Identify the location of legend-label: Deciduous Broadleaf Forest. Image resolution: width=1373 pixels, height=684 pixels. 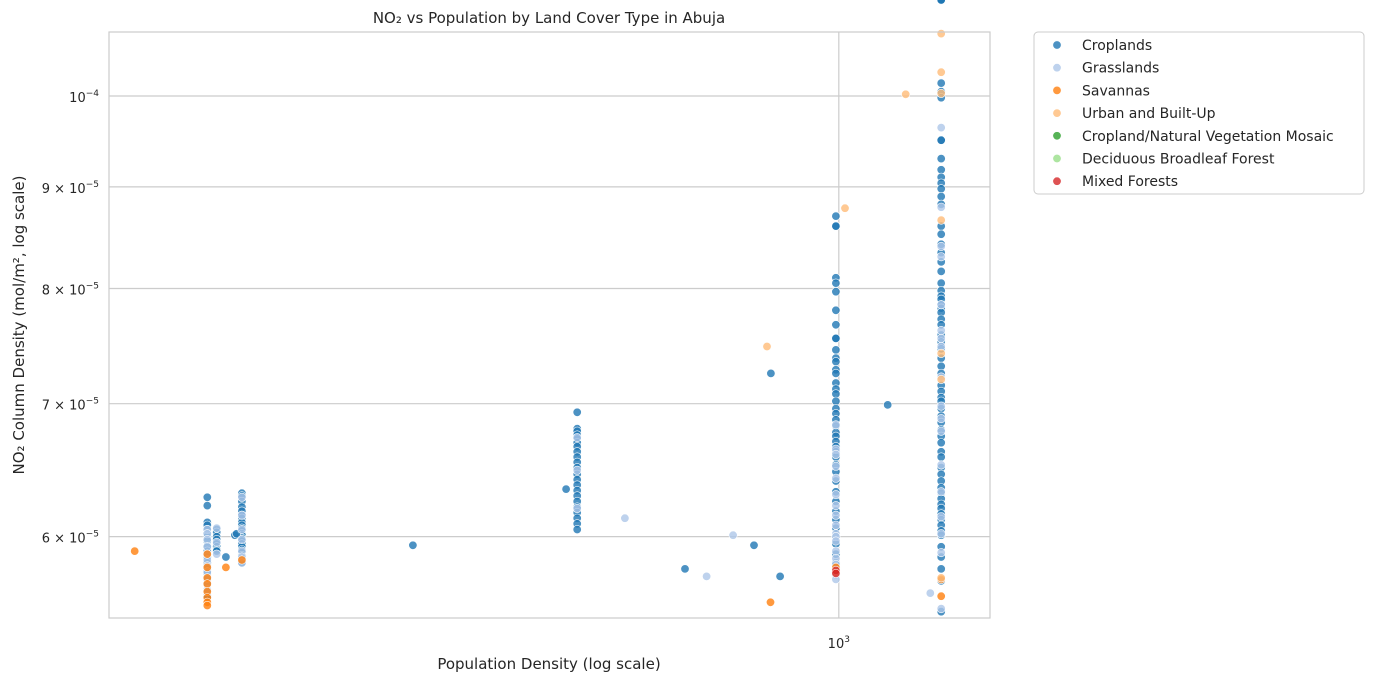
(1178, 160).